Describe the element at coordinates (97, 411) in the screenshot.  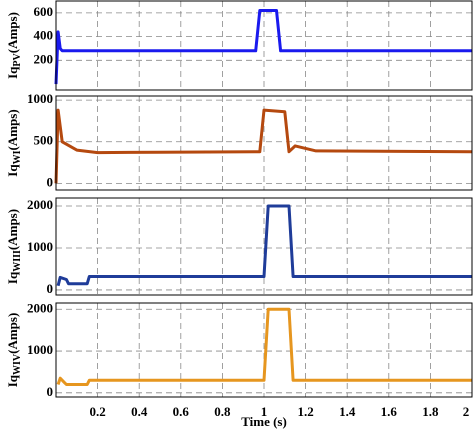
I see `x-tick-label: 0.2` at that location.